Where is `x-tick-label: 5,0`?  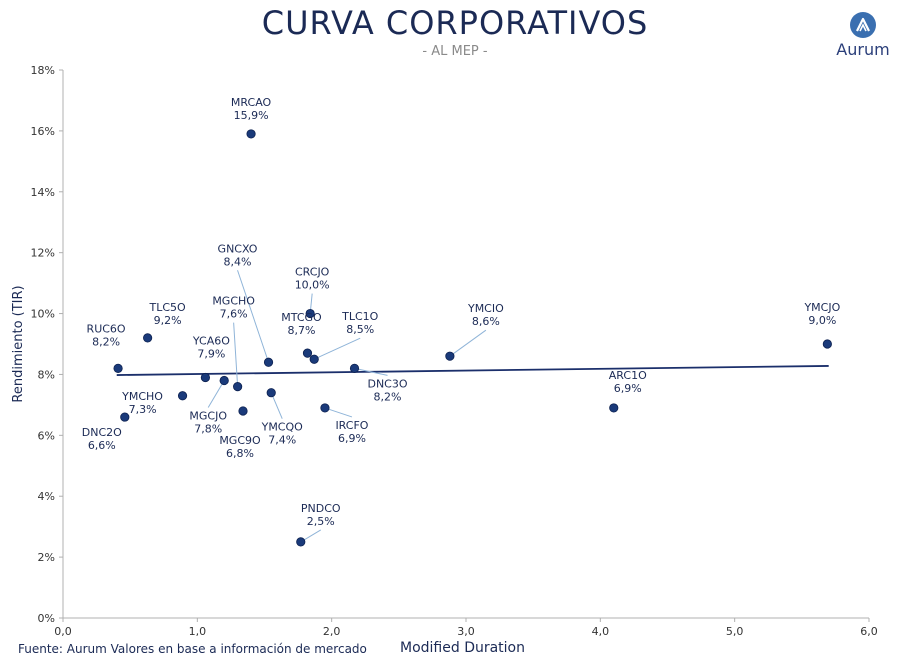
x-tick-label: 5,0 is located at coordinates (735, 631).